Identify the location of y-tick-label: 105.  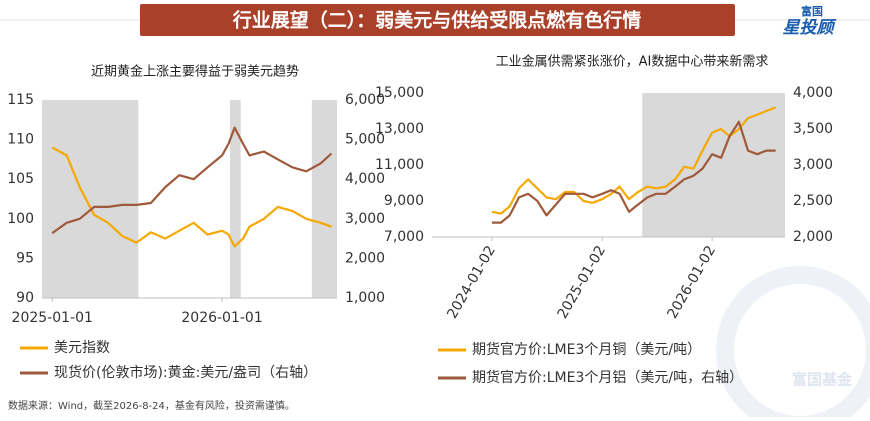
(20, 179).